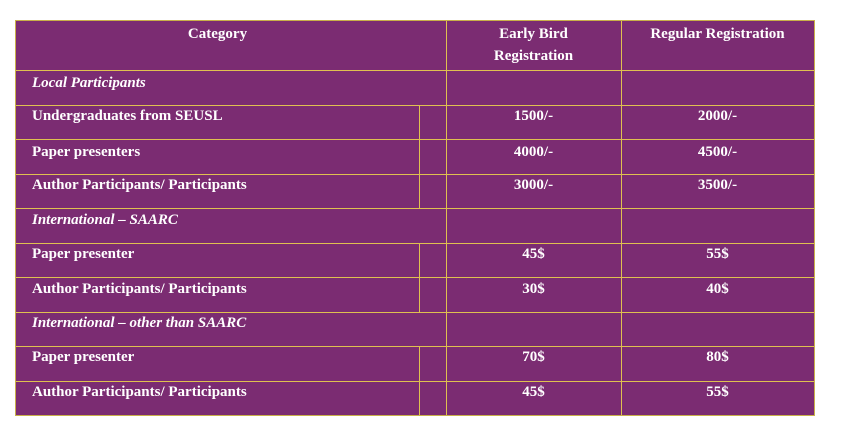  Describe the element at coordinates (717, 289) in the screenshot. I see `regular-fee: 40$` at that location.